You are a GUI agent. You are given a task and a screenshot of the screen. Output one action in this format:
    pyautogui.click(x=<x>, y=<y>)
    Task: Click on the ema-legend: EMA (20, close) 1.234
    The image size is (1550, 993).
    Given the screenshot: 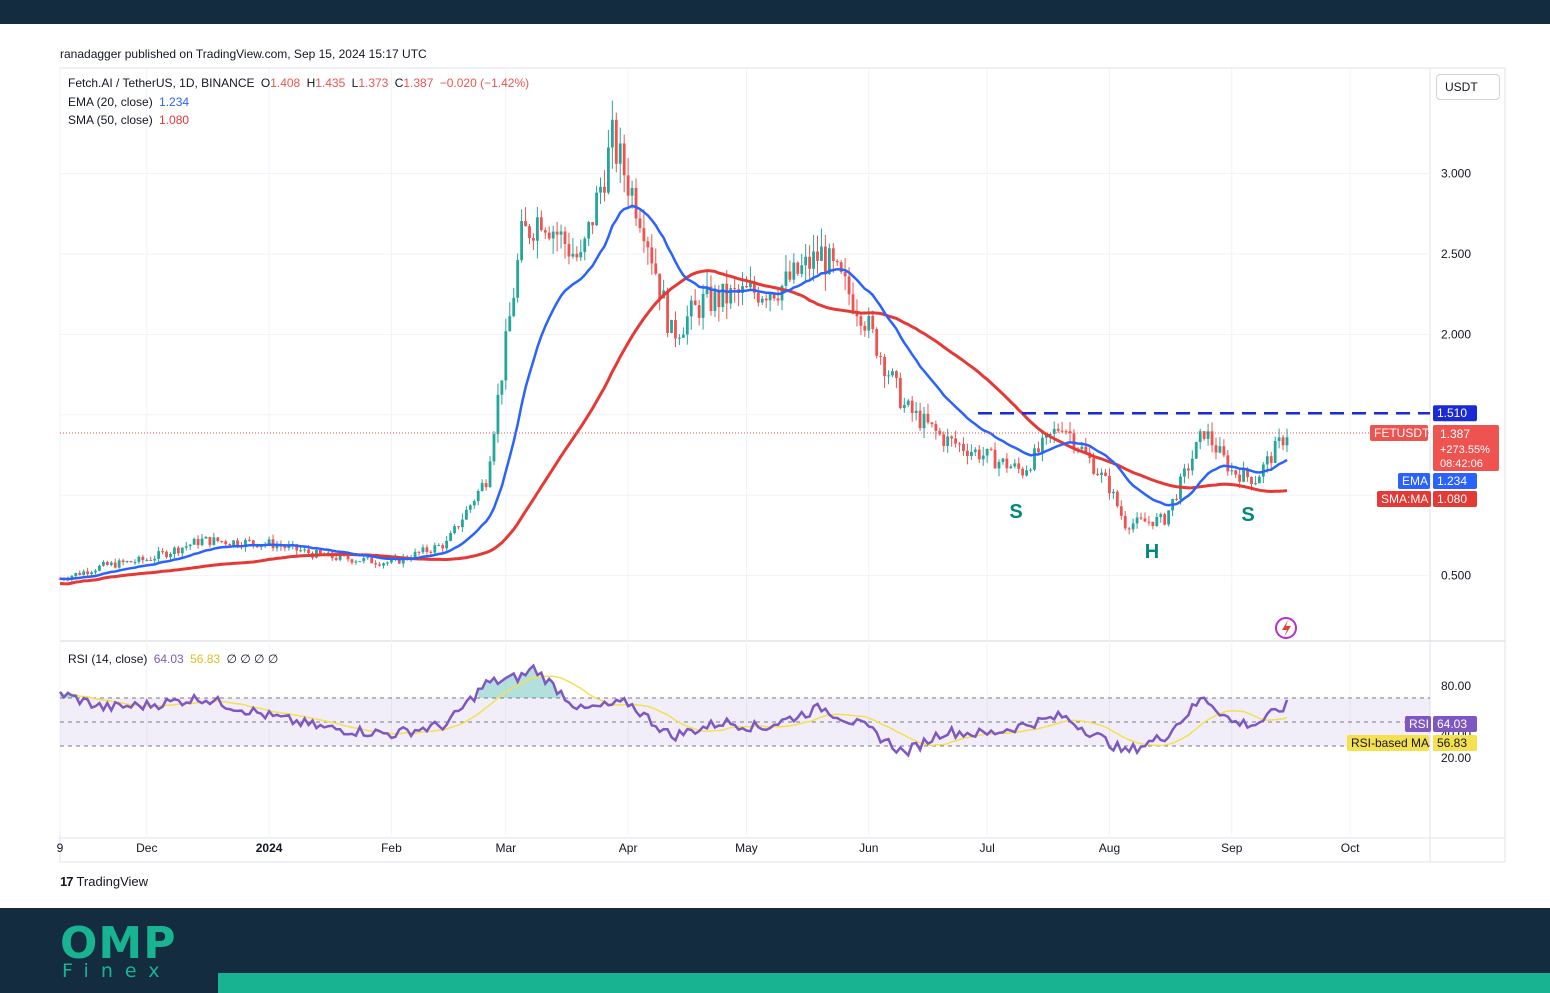 What is the action you would take?
    pyautogui.click(x=130, y=102)
    